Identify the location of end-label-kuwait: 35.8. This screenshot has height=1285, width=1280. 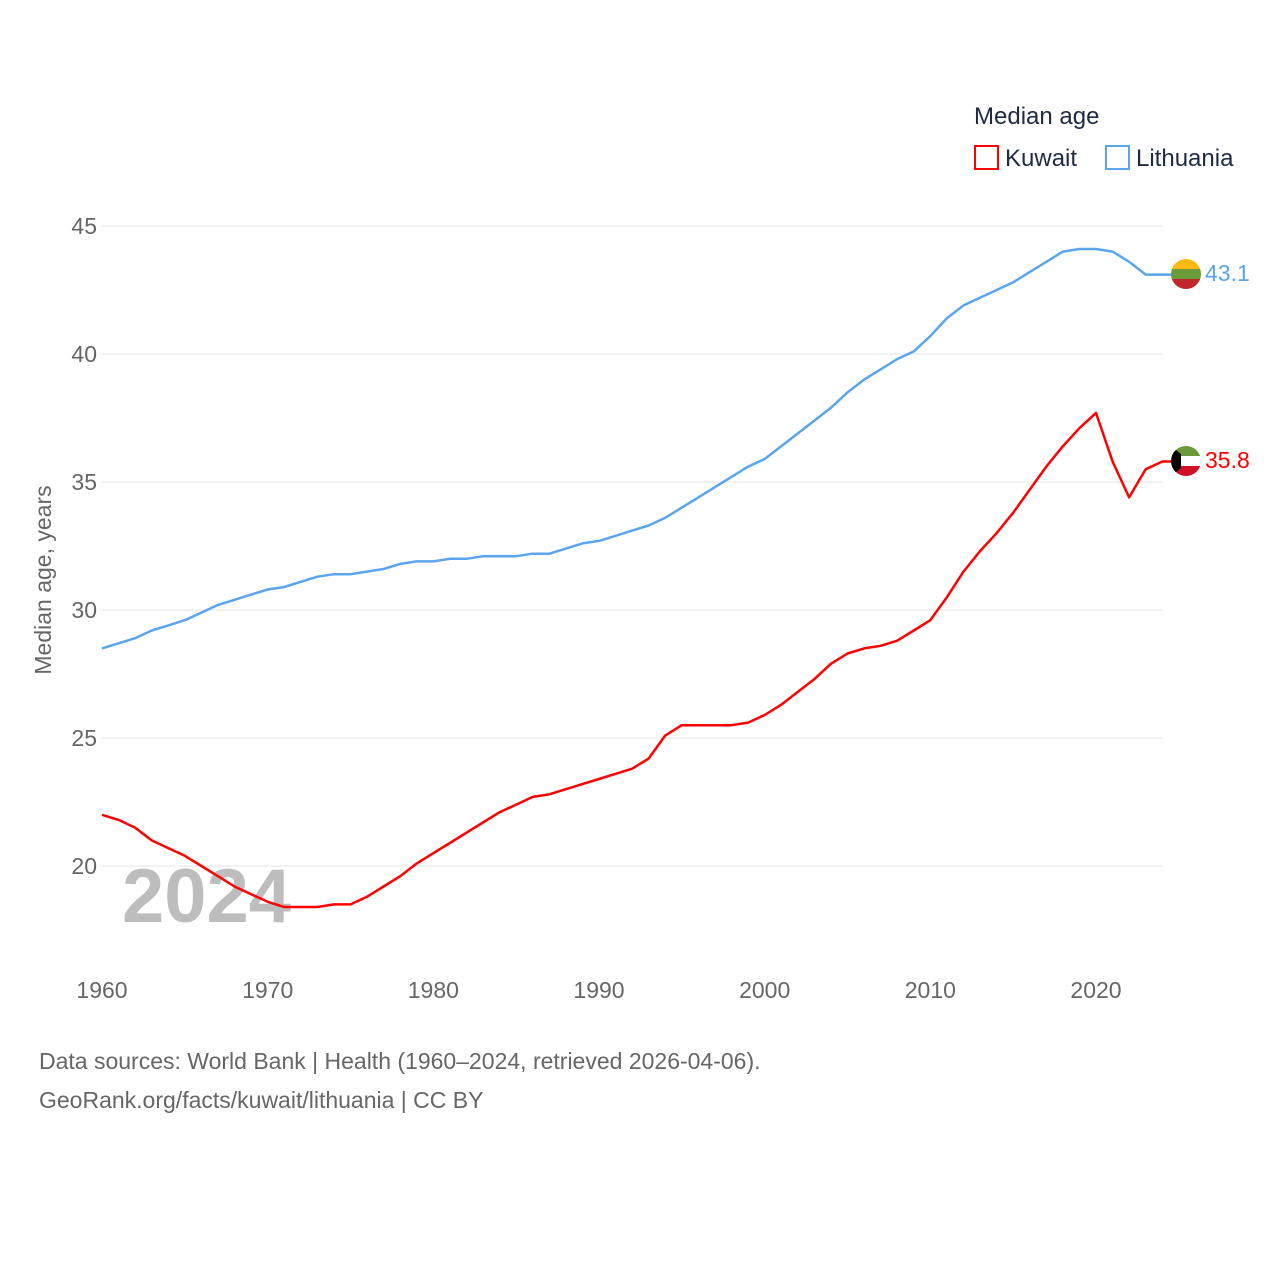
(1227, 460).